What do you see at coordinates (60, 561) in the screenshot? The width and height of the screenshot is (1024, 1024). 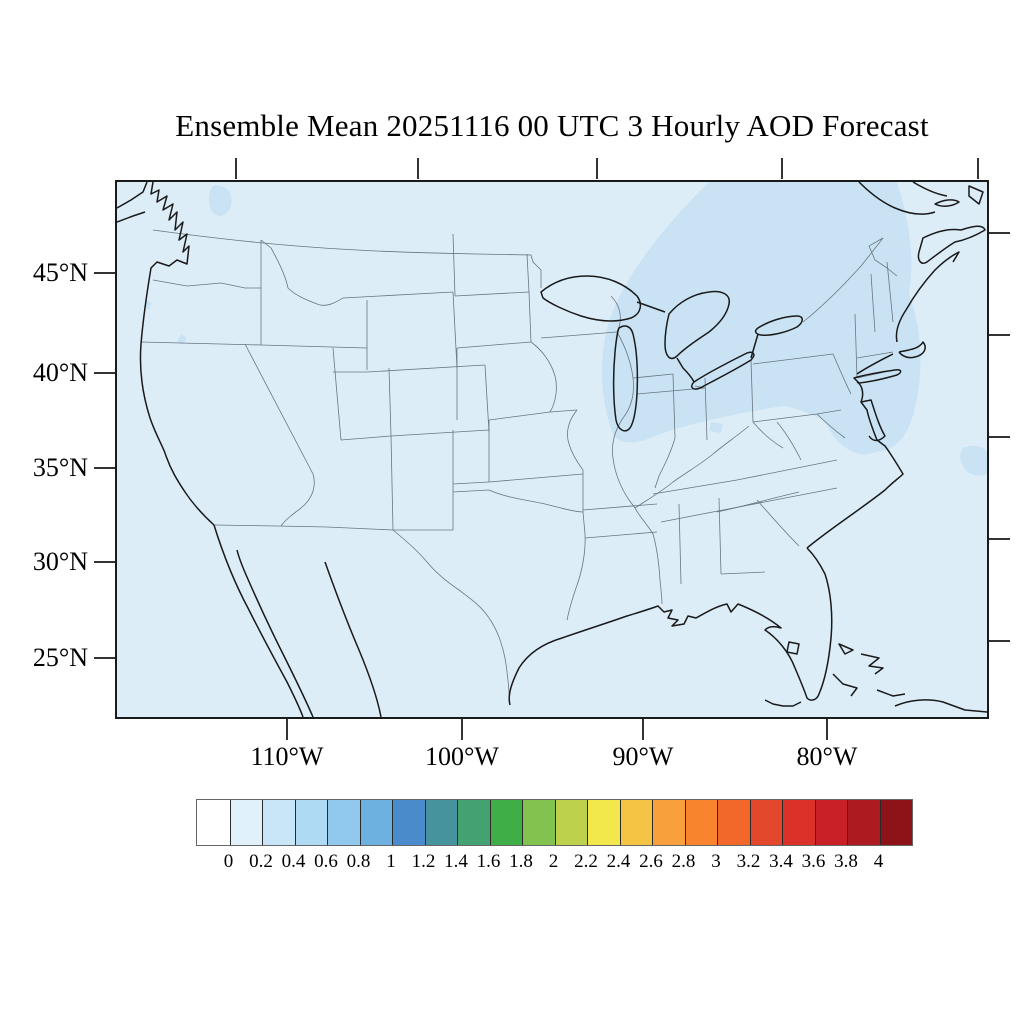 I see `lat-tick-label: 30°N` at bounding box center [60, 561].